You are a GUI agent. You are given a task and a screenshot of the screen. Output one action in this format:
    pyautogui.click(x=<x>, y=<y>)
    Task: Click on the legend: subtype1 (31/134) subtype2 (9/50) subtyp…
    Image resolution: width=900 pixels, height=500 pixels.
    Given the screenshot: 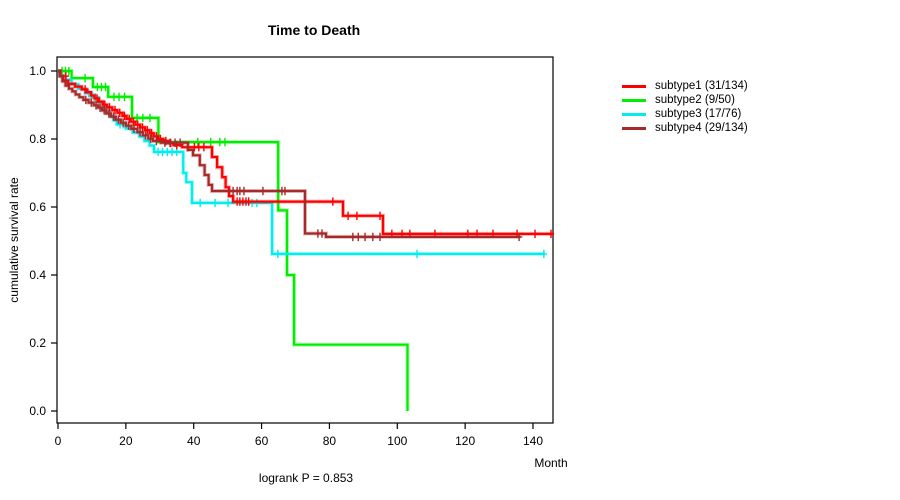 What is the action you would take?
    pyautogui.click(x=685, y=107)
    